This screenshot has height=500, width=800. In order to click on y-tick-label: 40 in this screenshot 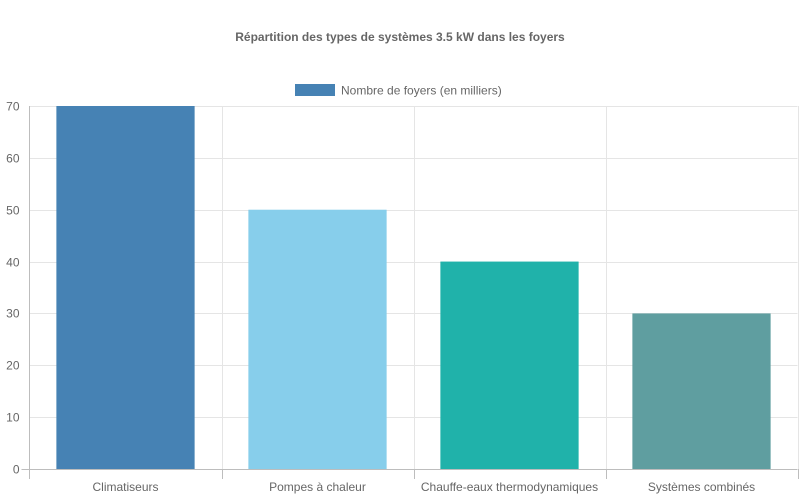, I will do `click(13, 263)`.